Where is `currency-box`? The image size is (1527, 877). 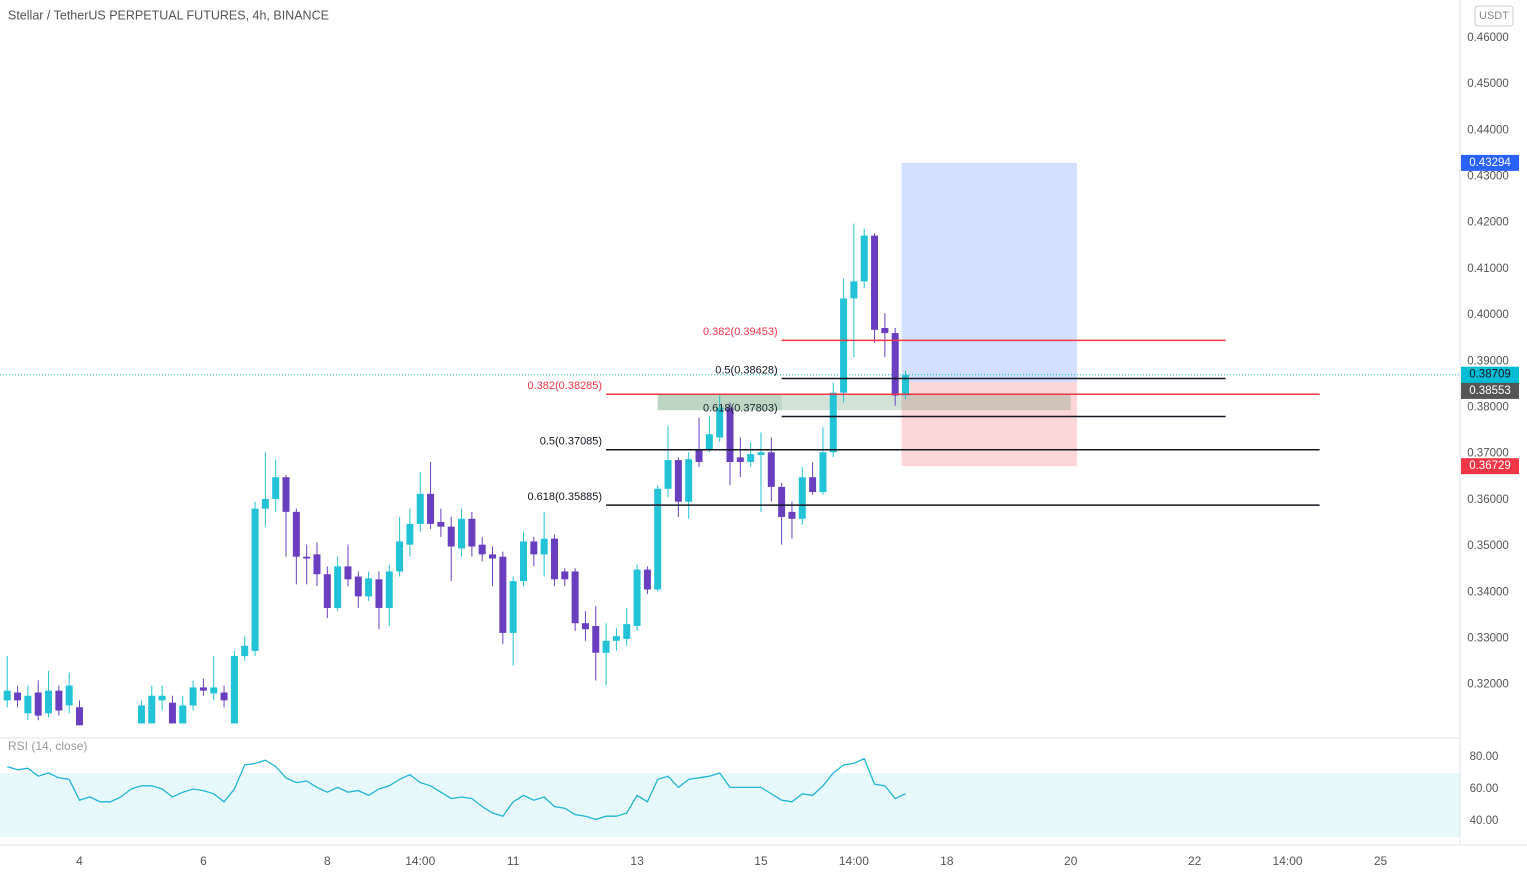 currency-box is located at coordinates (1494, 16).